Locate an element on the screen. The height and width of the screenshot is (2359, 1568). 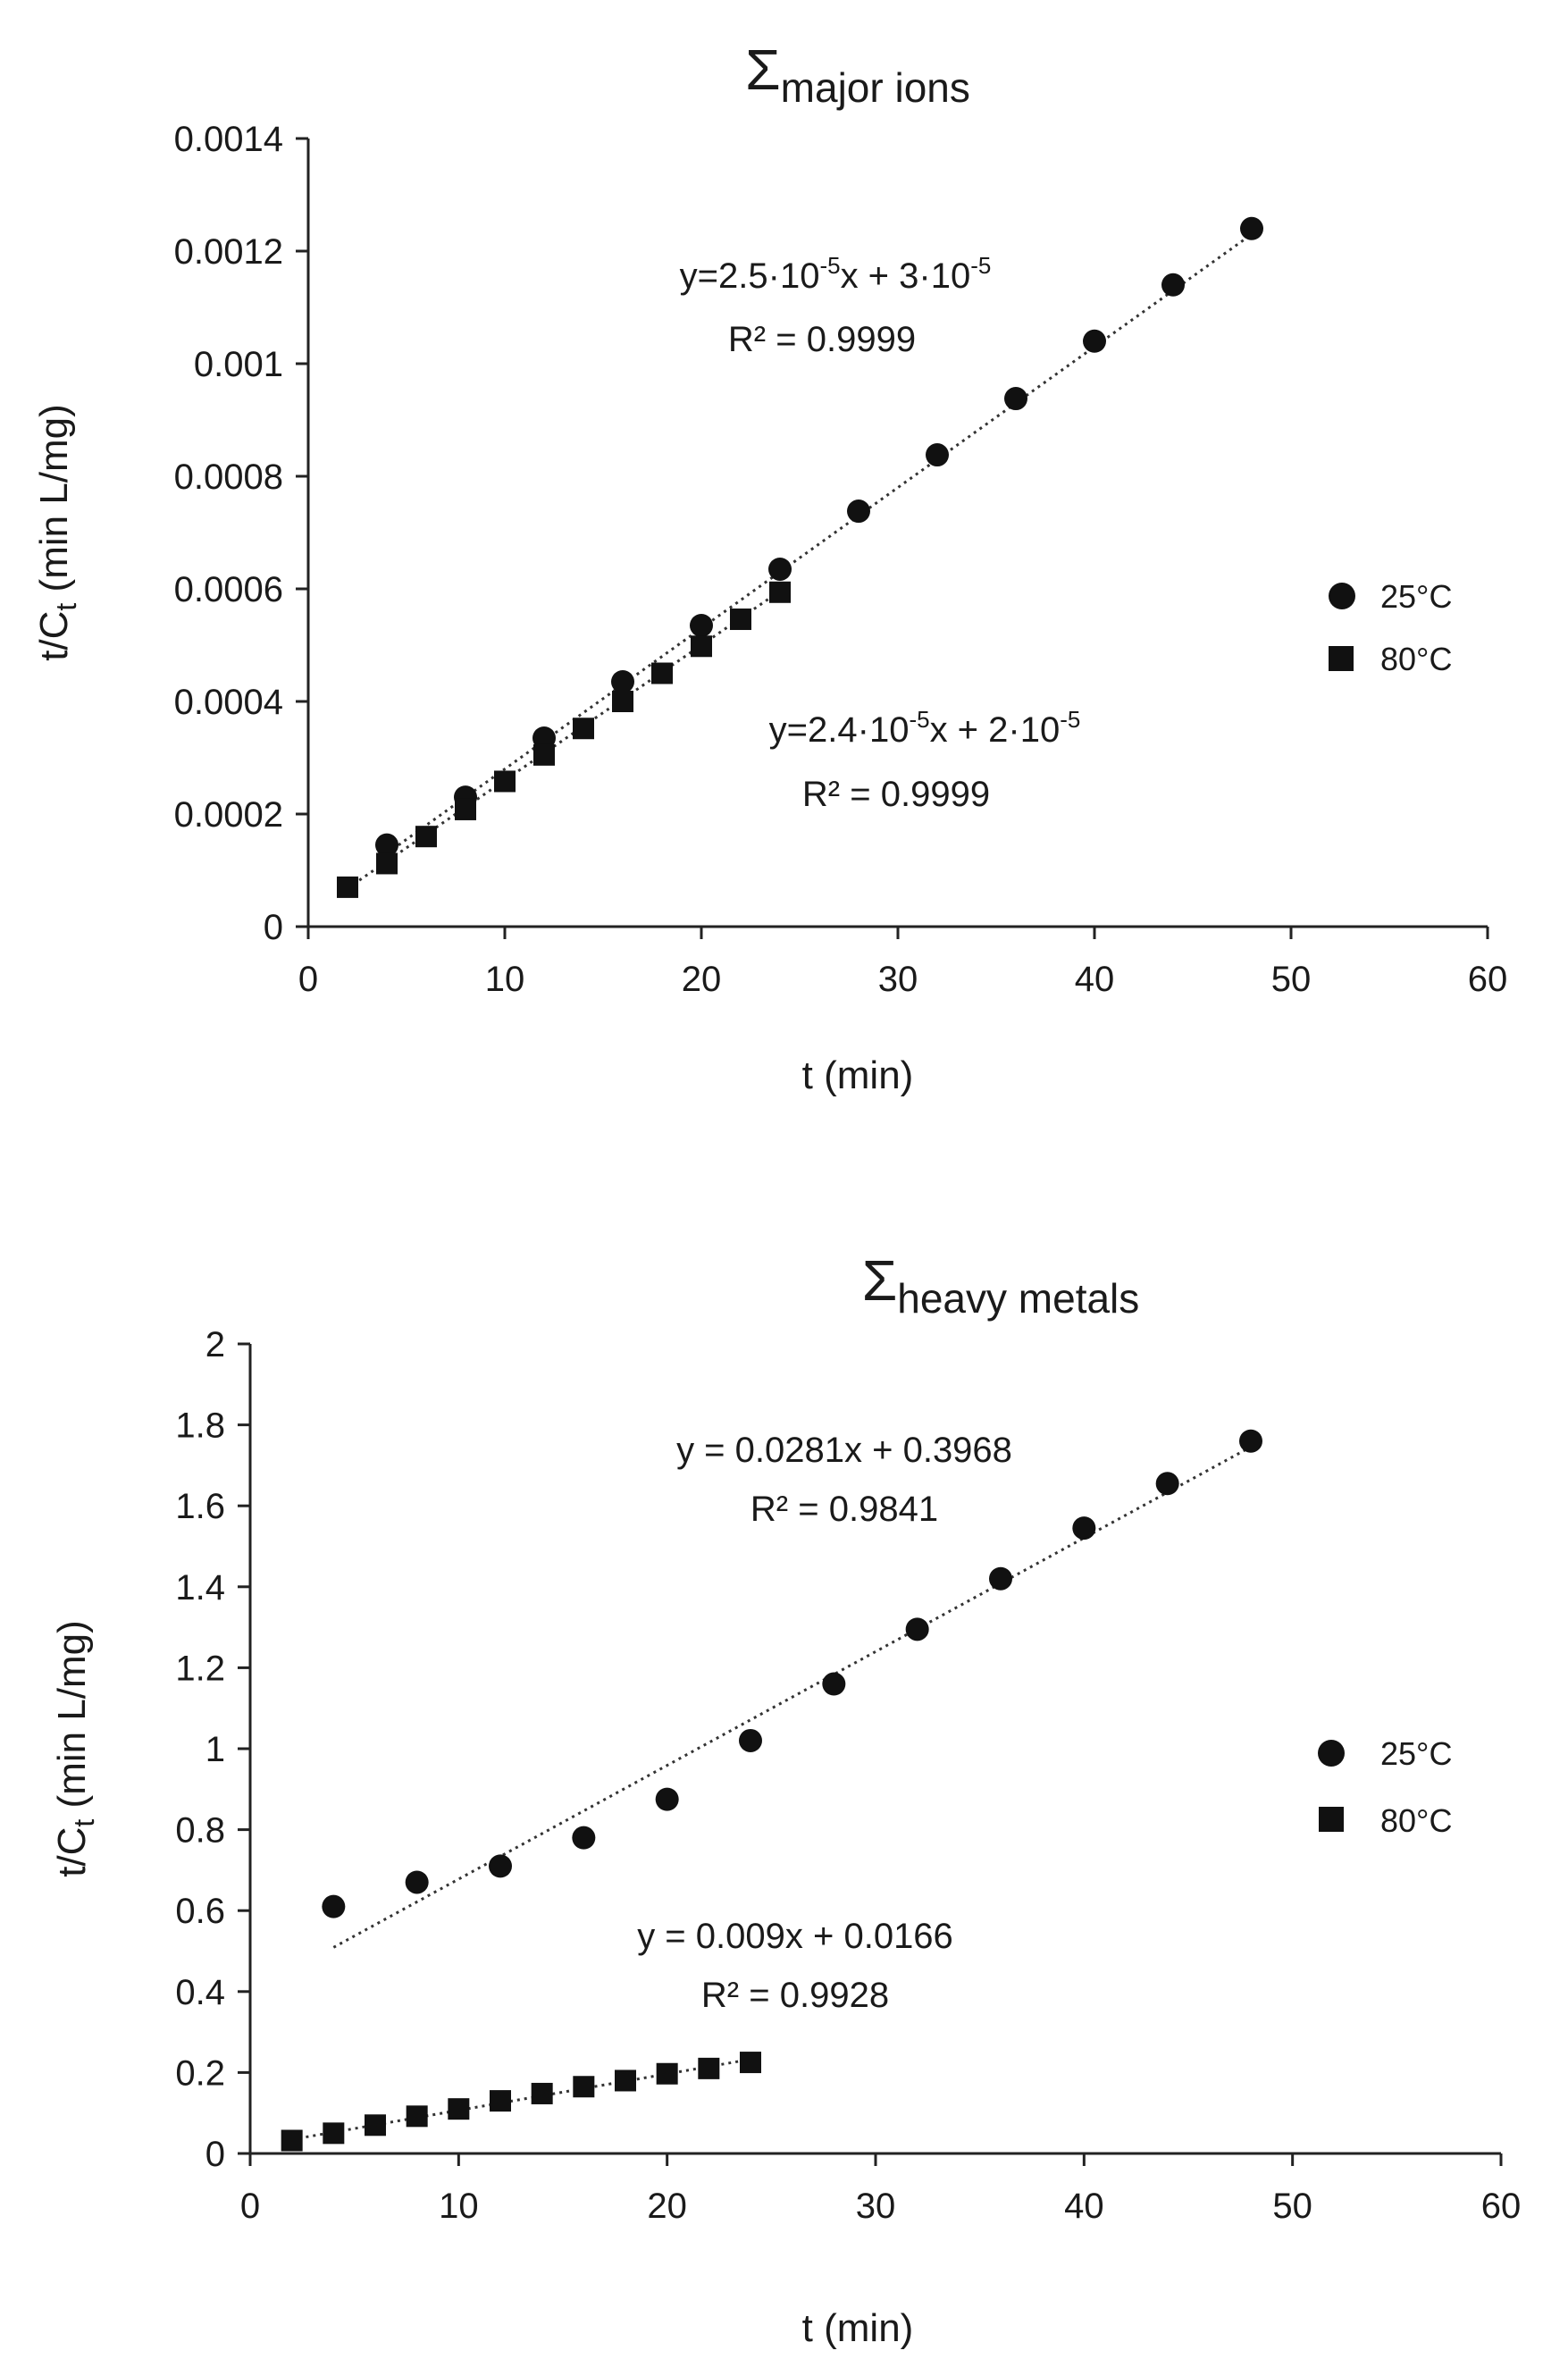
r2-80c: R² = 0.9928 is located at coordinates (795, 1996).